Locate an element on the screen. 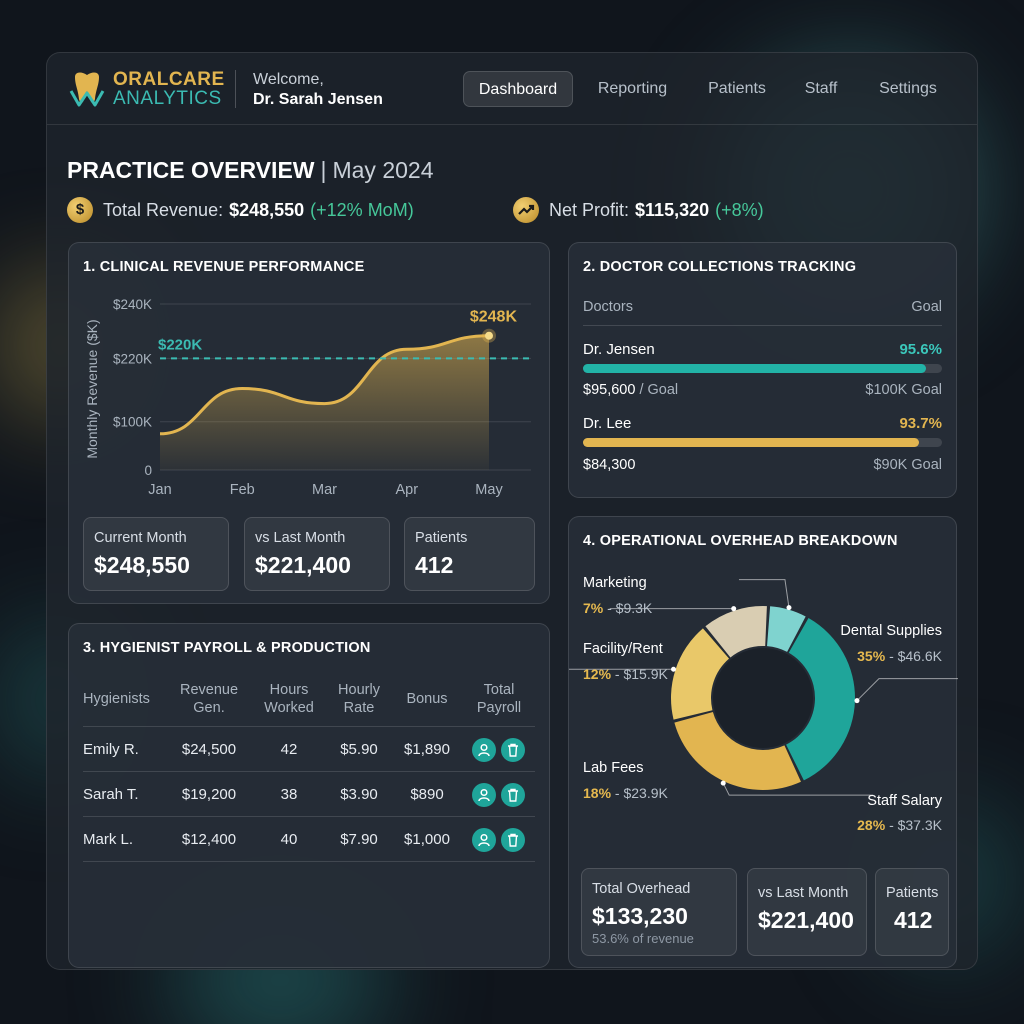  col-revenue-gen: Revenue Gen. is located at coordinates (209, 699).